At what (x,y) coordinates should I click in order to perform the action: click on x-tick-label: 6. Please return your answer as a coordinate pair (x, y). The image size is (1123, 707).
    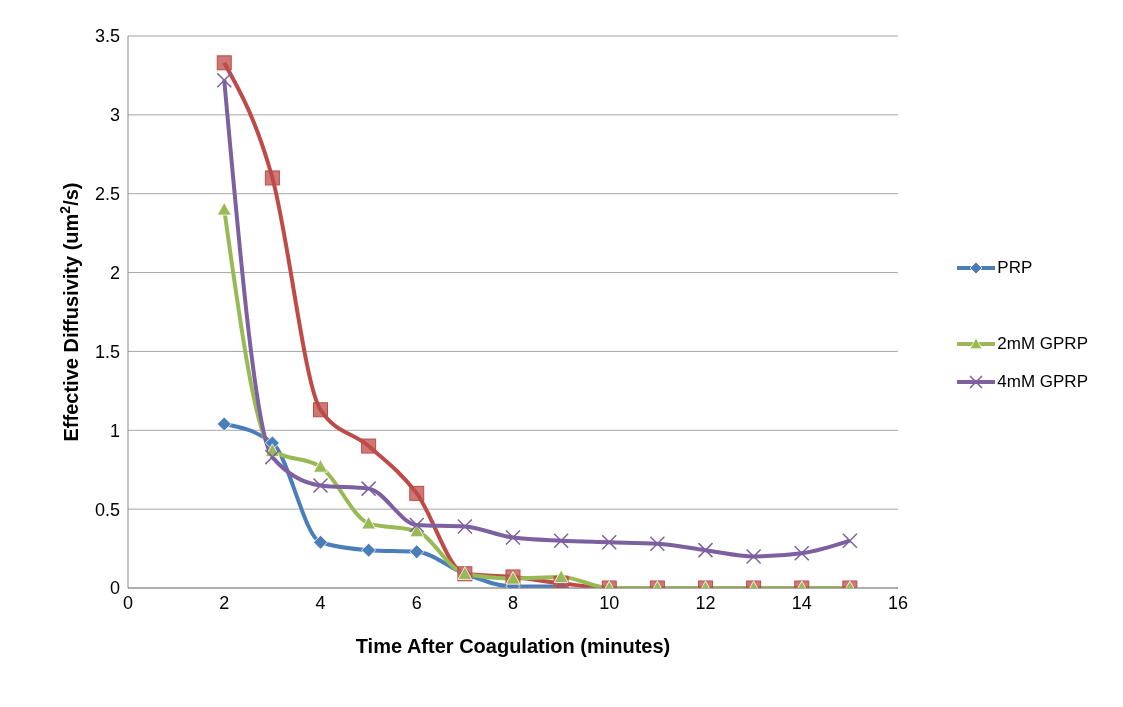
    Looking at the image, I should click on (416, 602).